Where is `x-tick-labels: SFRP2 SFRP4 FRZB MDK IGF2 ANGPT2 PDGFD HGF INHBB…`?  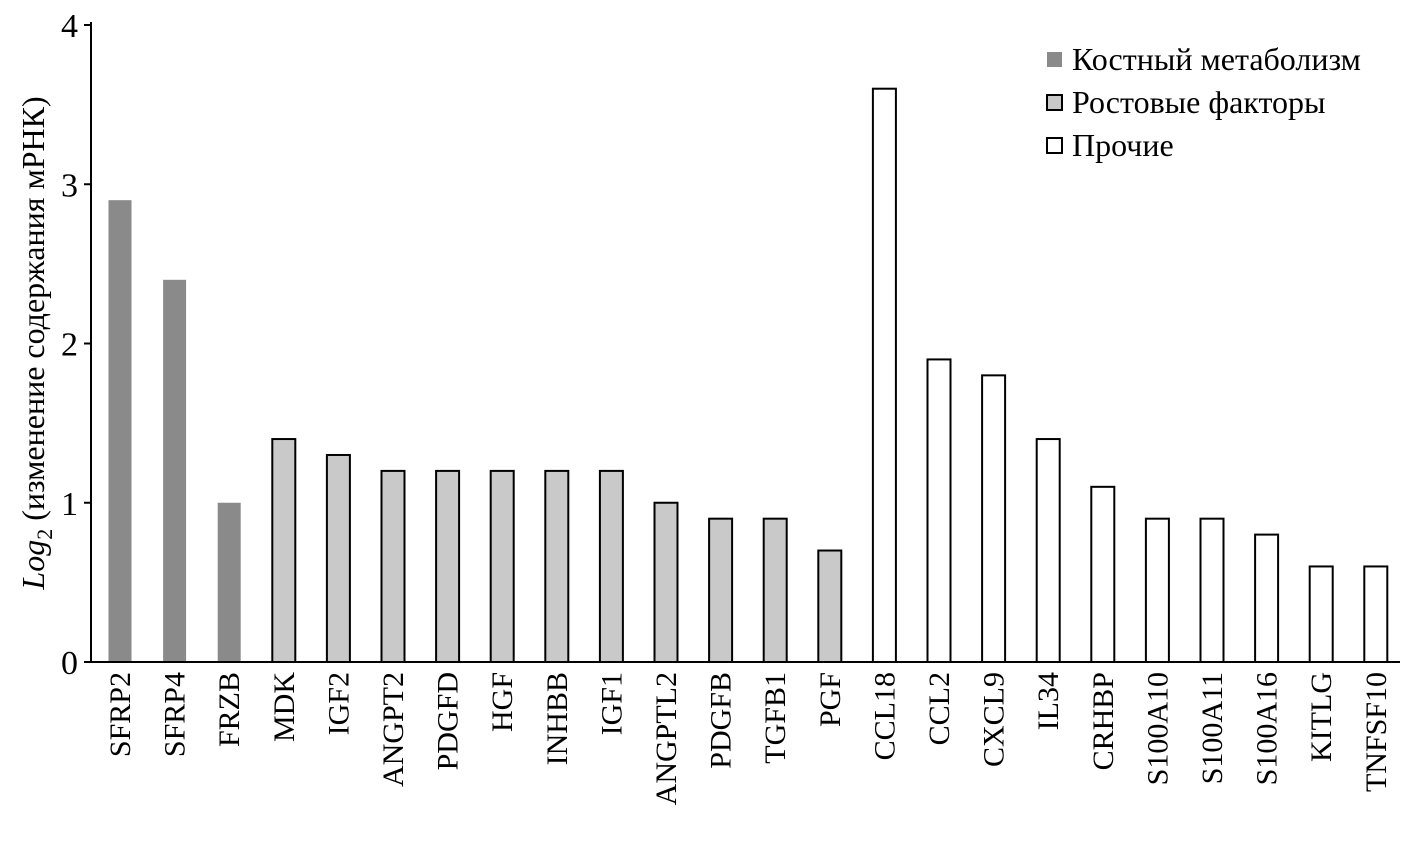
x-tick-labels: SFRP2 SFRP4 FRZB MDK IGF2 ANGPT2 PDGFD HGF INHBB… is located at coordinates (748, 739).